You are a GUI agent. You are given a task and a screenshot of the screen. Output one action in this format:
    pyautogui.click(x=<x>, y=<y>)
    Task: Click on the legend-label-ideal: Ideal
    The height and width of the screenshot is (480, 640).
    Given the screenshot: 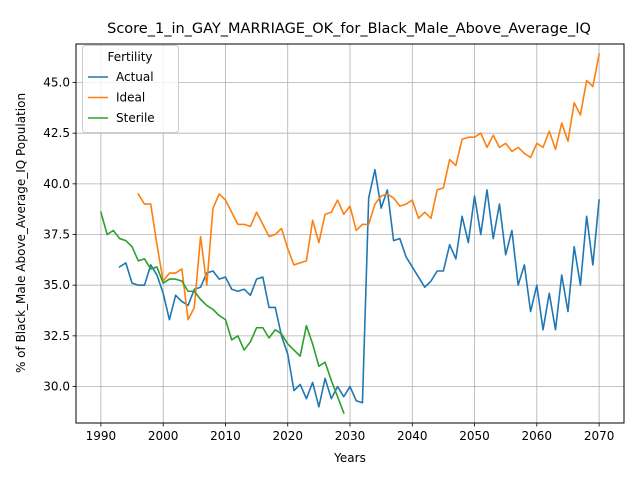 What is the action you would take?
    pyautogui.click(x=130, y=98)
    